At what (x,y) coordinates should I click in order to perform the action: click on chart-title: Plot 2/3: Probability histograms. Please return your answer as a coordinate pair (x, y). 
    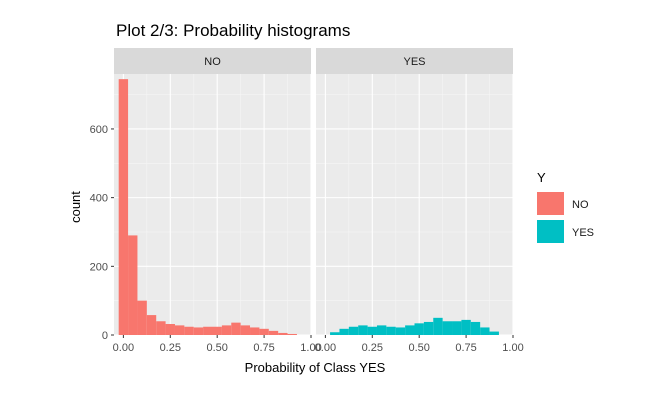
    Looking at the image, I should click on (233, 30).